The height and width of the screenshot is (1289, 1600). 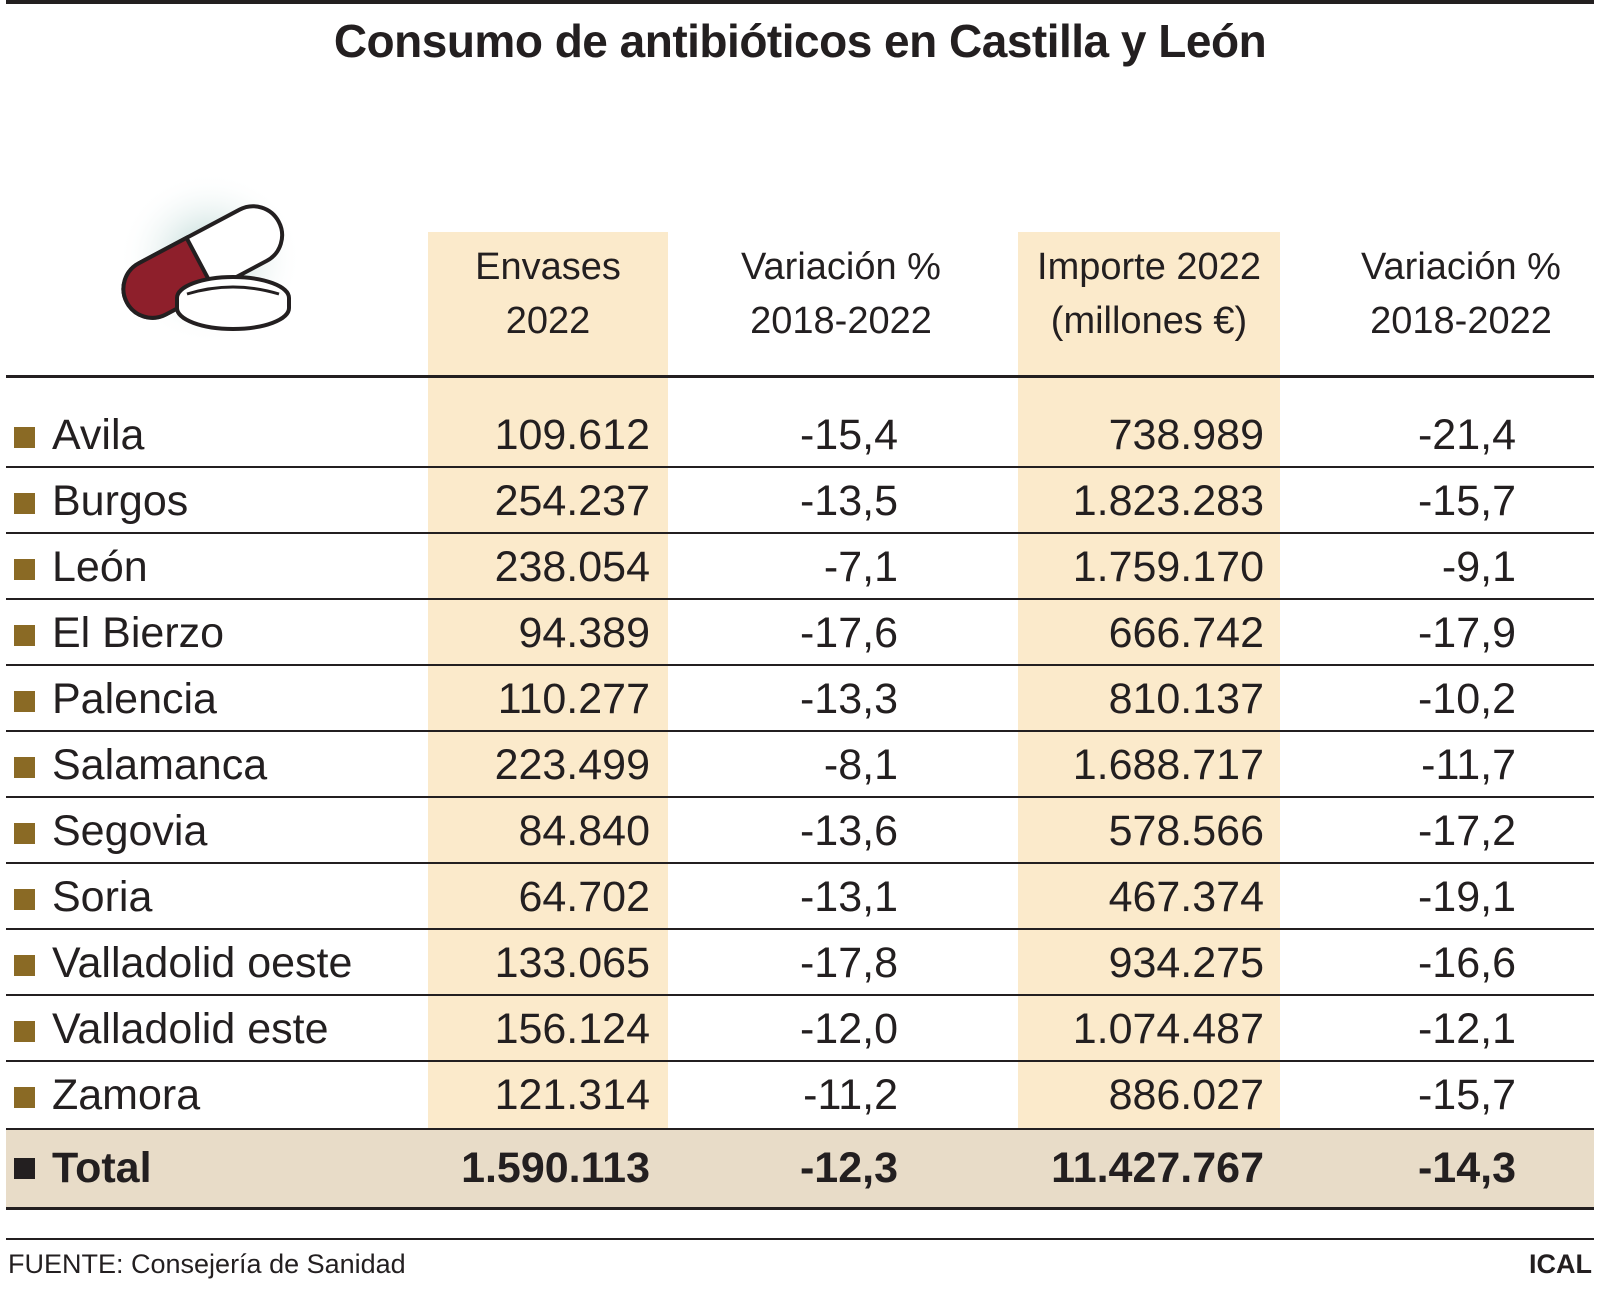 What do you see at coordinates (160, 765) in the screenshot?
I see `row-label: Salamanca` at bounding box center [160, 765].